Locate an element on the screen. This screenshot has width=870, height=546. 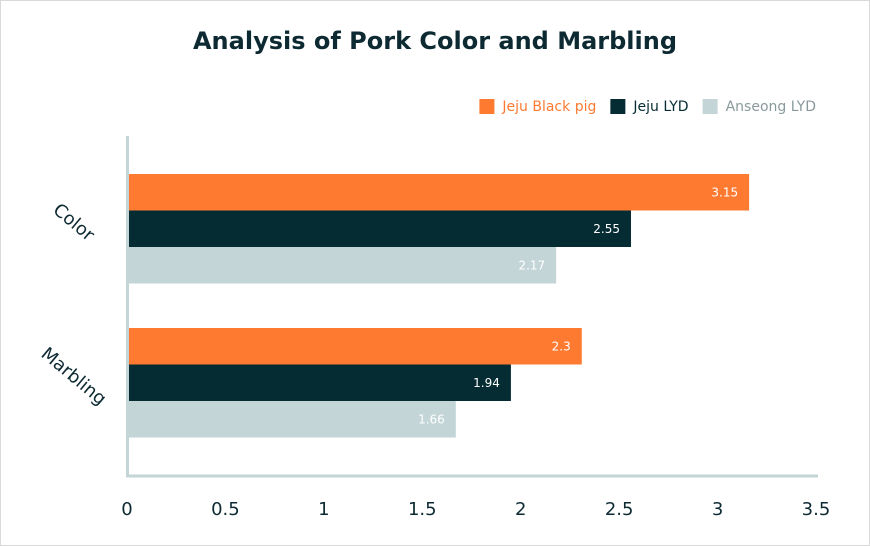
bar-value-label: 2.17 is located at coordinates (531, 265).